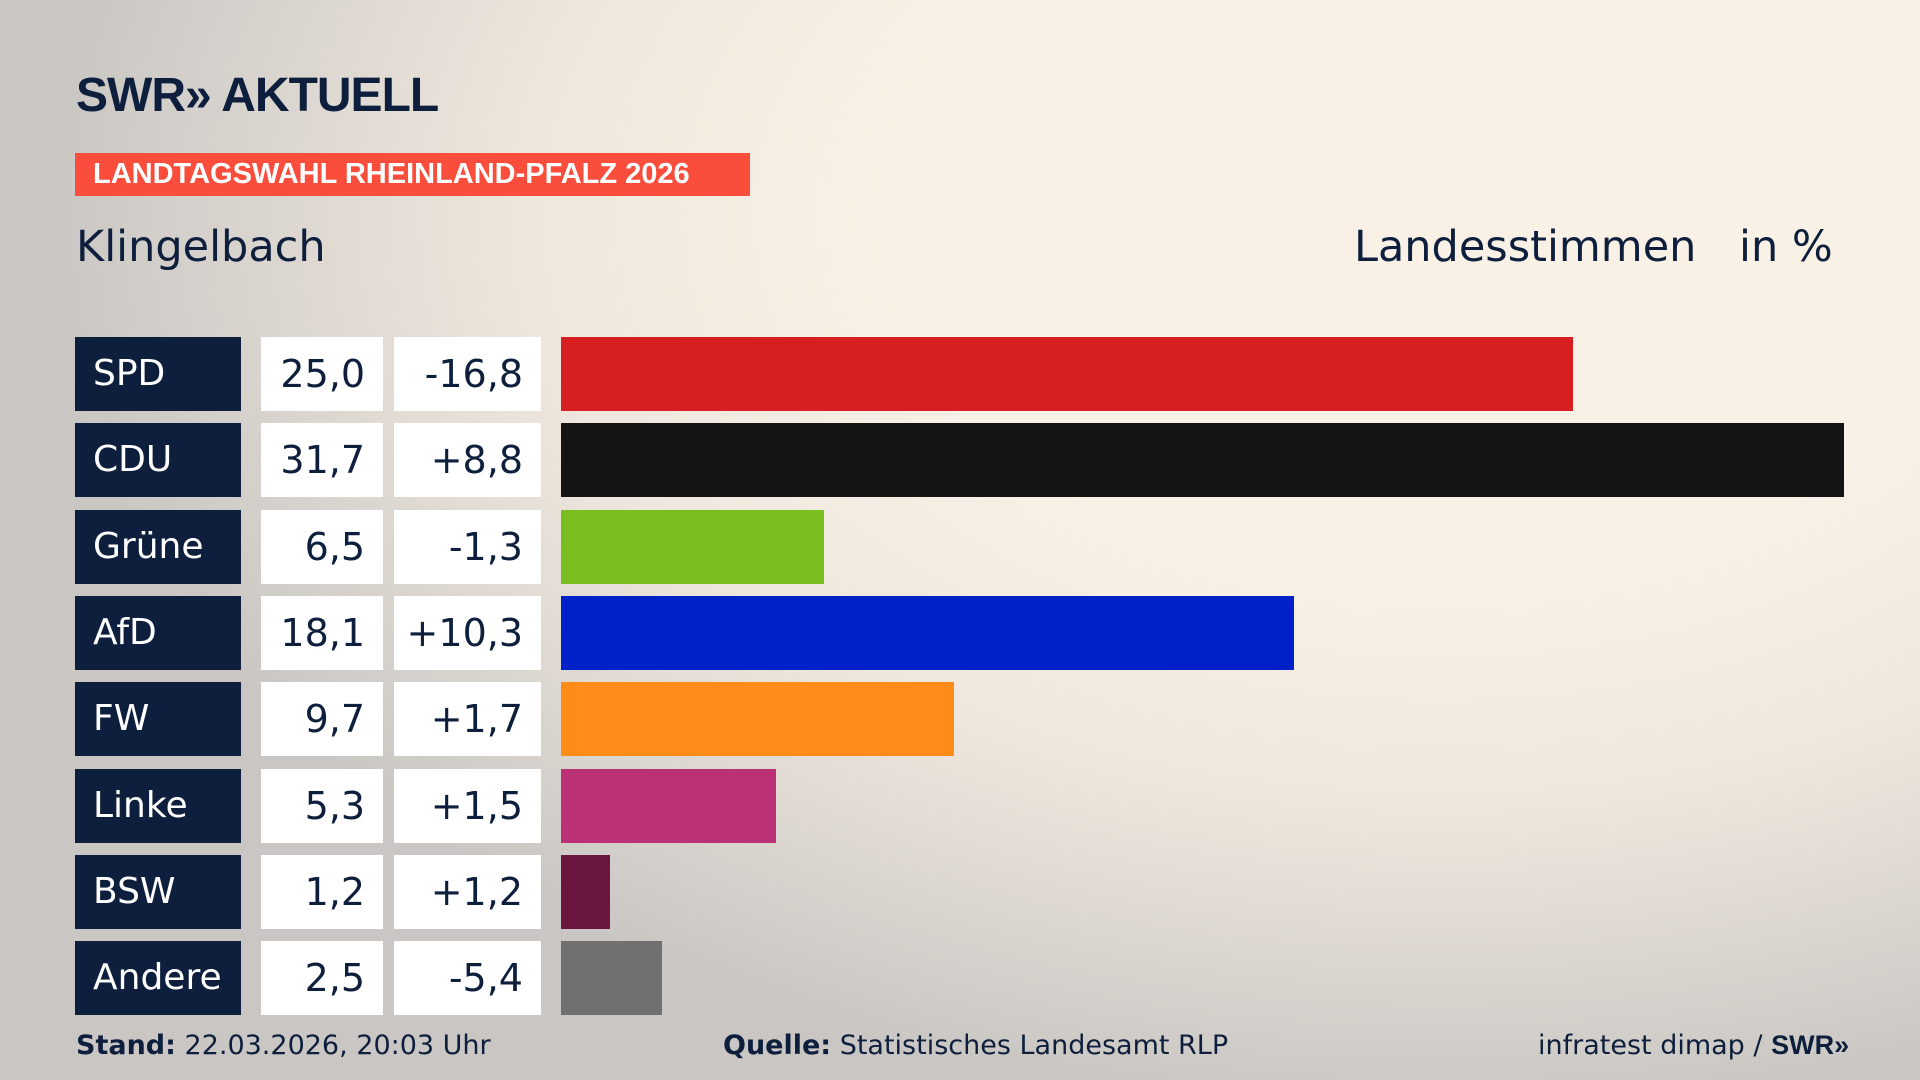 The image size is (1920, 1080). Describe the element at coordinates (975, 891) in the screenshot. I see `party-row: BSW 1,2 +1,2` at that location.